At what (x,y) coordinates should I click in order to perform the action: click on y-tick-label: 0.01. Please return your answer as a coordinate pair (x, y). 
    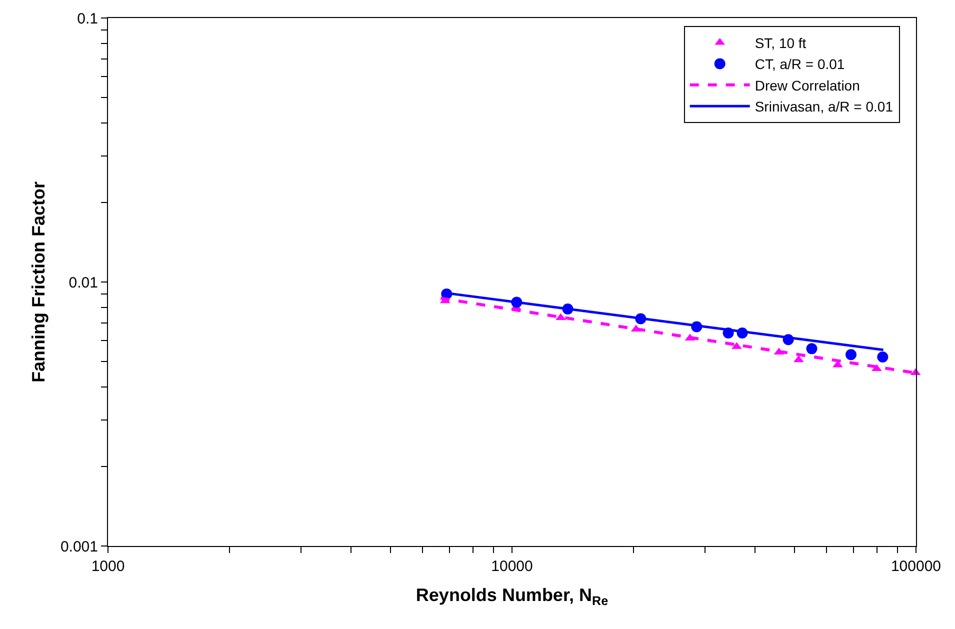
    Looking at the image, I should click on (83, 283).